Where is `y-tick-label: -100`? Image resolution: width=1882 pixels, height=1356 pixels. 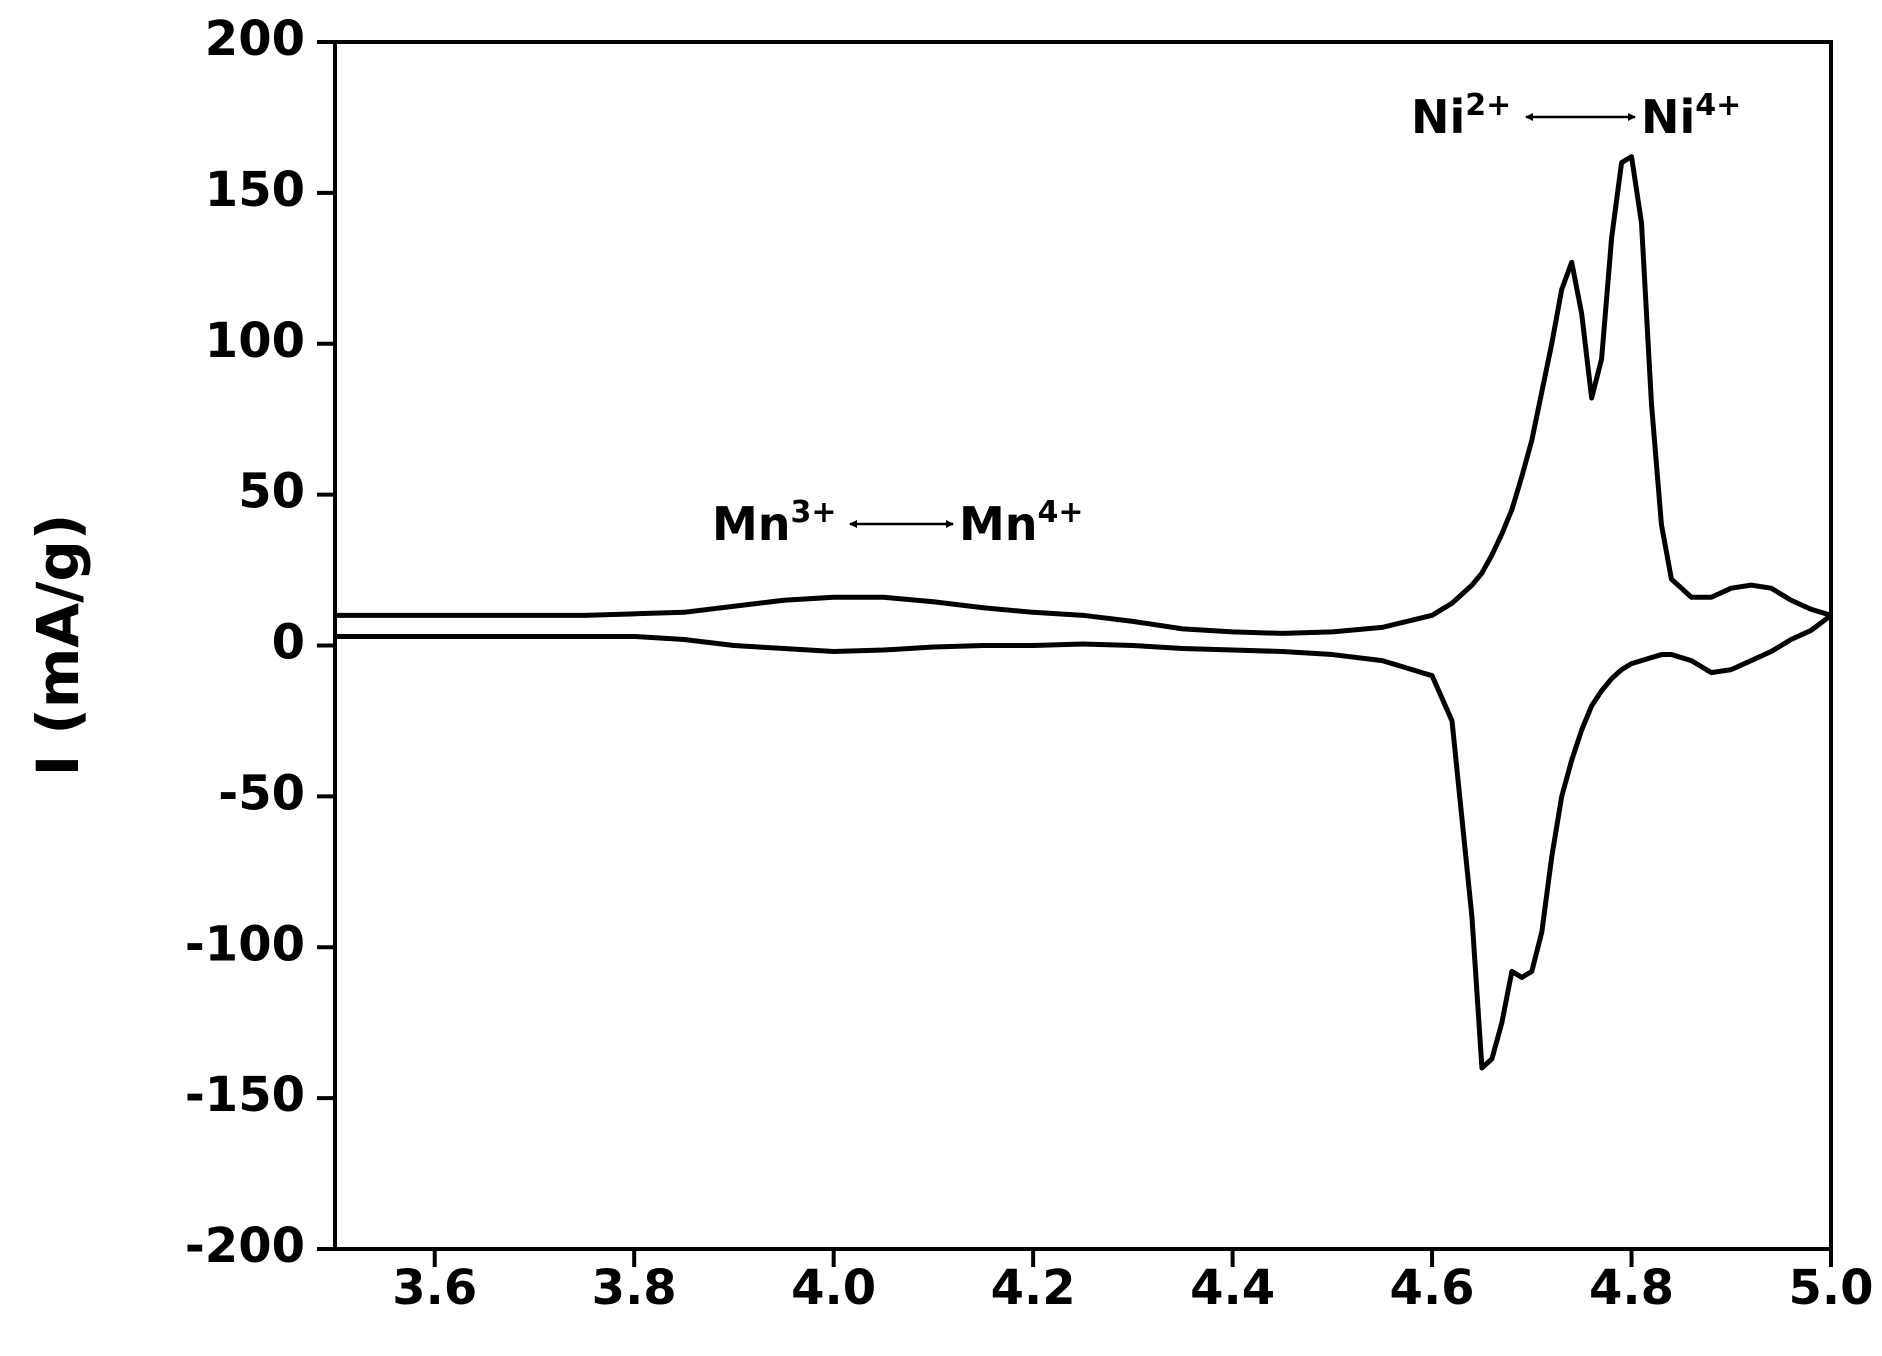
y-tick-label: -100 is located at coordinates (245, 944).